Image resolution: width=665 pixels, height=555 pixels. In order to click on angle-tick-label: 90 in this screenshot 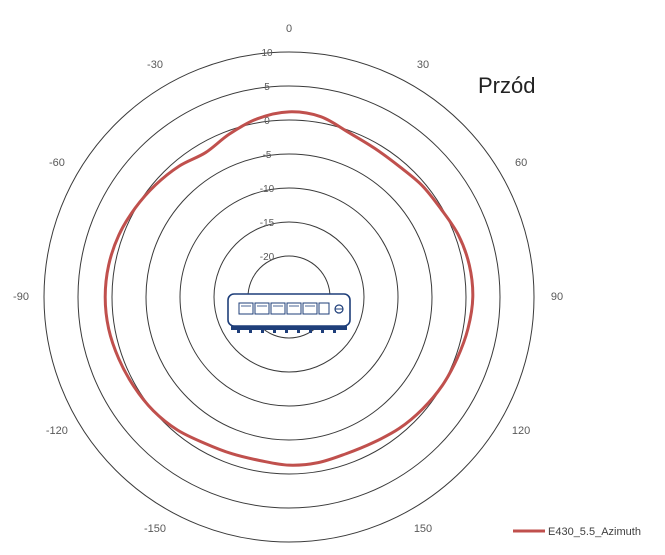, I will do `click(557, 297)`.